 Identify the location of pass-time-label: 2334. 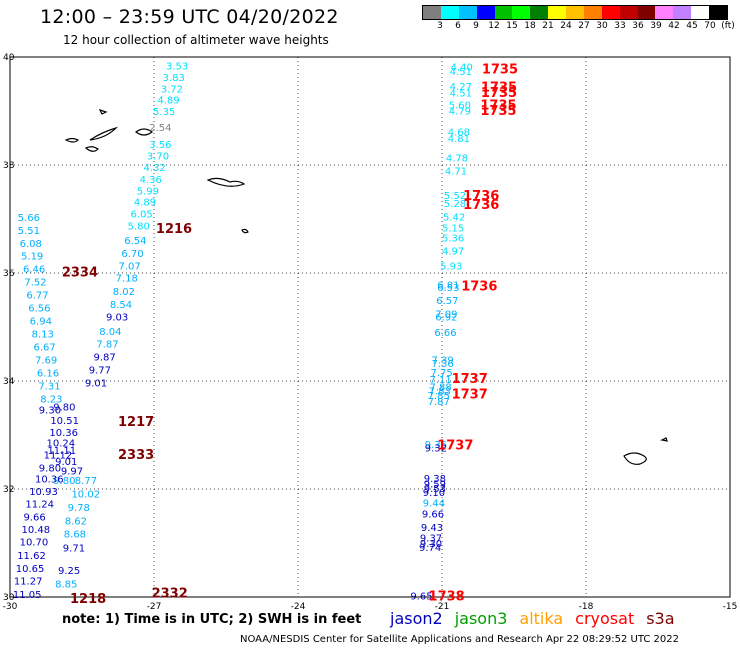
(80, 272).